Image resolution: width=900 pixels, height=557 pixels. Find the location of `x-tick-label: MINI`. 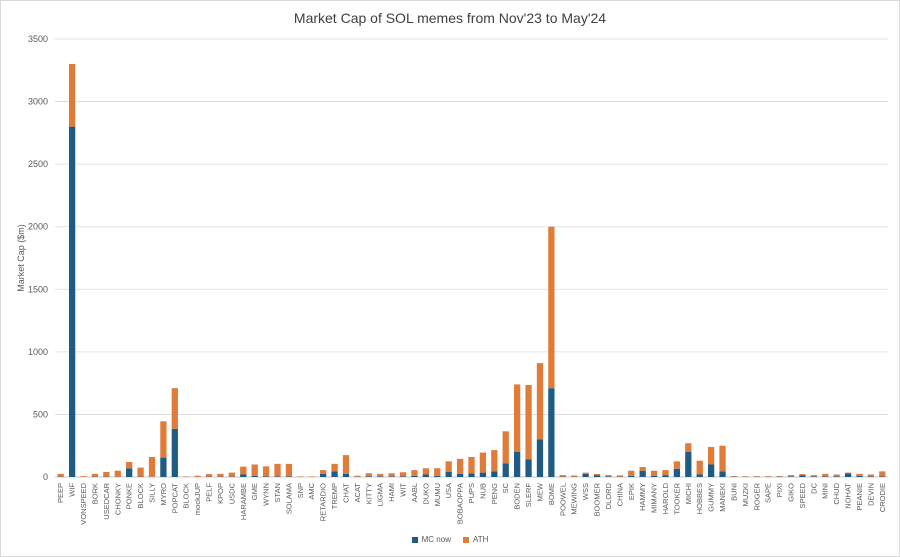

x-tick-label: MINI is located at coordinates (825, 491).